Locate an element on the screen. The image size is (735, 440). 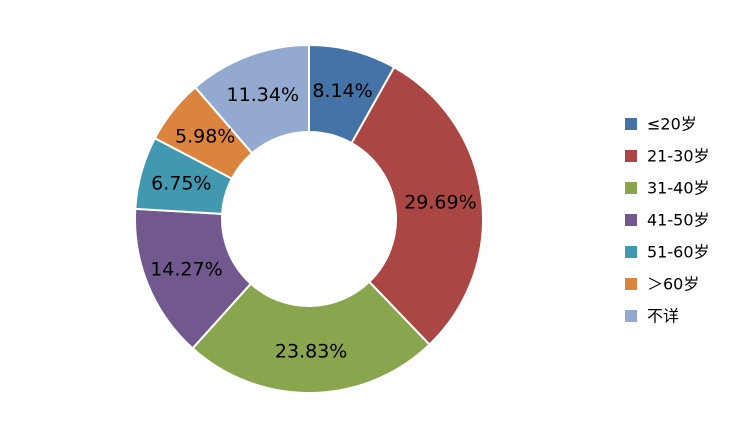
legend-label-5: ＞60岁 is located at coordinates (673, 284).